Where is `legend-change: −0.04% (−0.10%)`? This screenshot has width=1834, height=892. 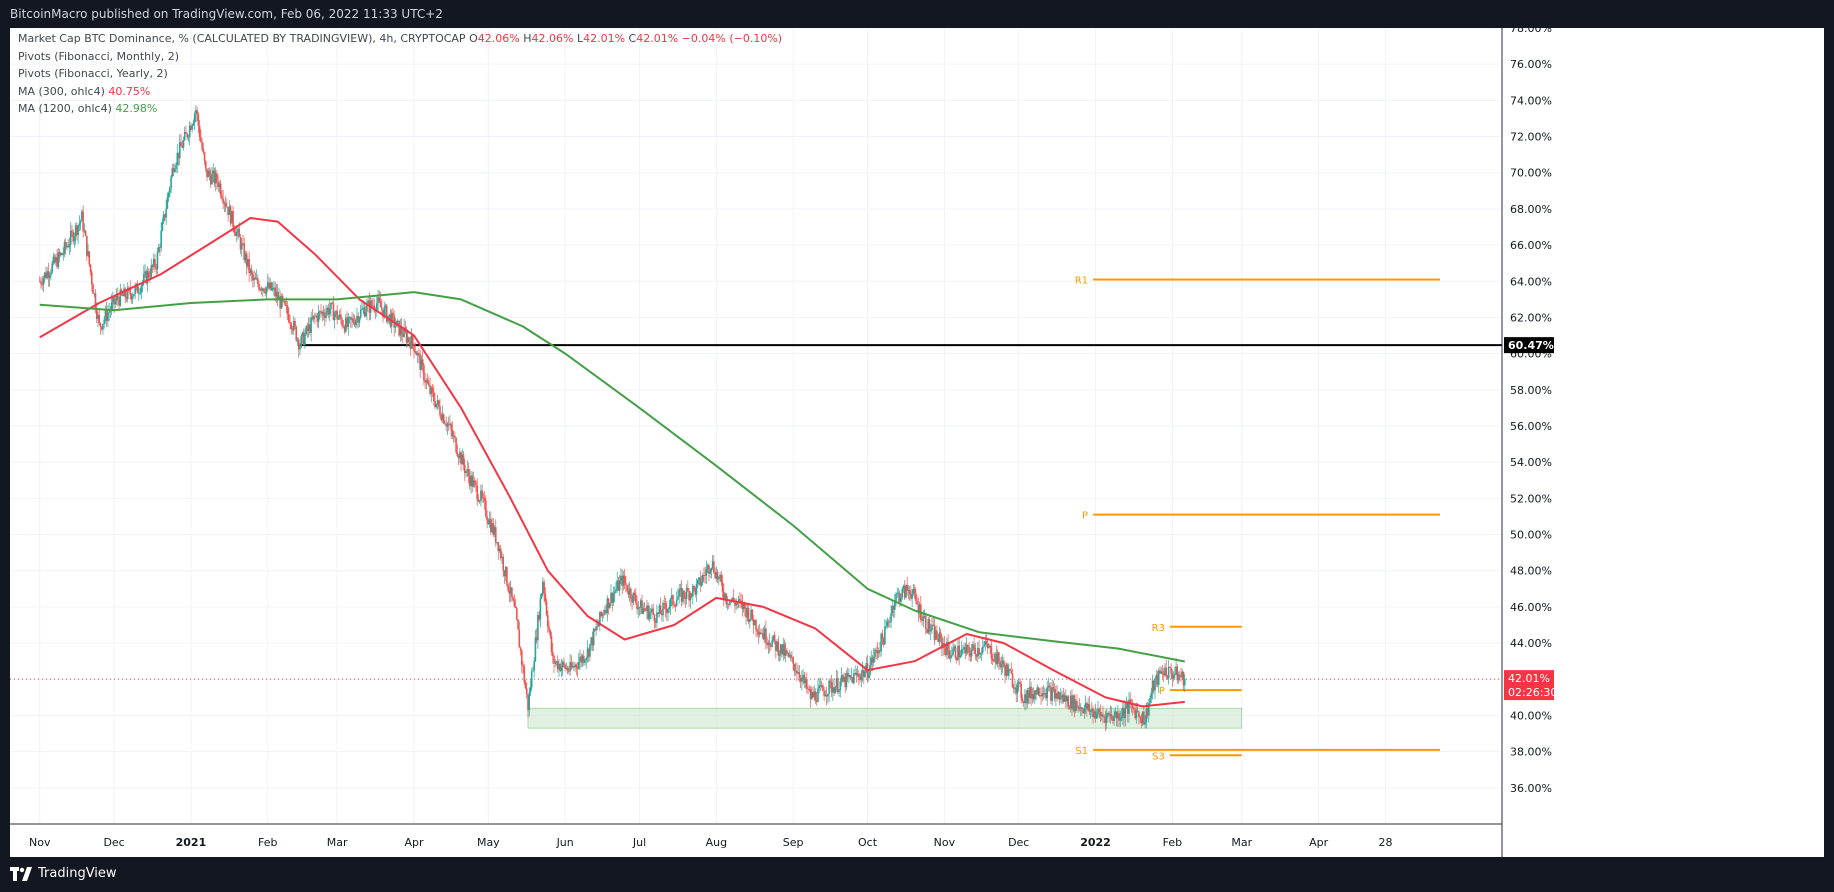 legend-change: −0.04% (−0.10%) is located at coordinates (732, 38).